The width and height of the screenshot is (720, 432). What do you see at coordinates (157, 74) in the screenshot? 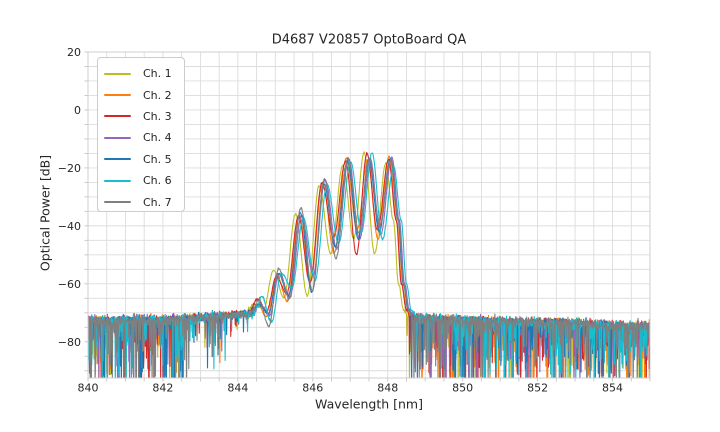
I see `legend-label: Ch. 1` at bounding box center [157, 74].